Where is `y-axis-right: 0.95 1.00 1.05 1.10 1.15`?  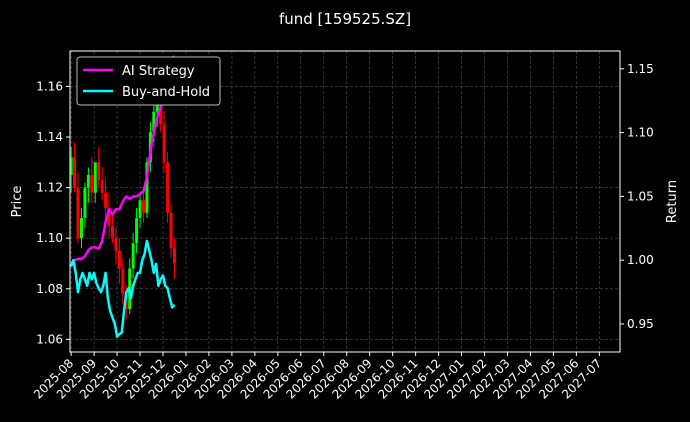
y-axis-right: 0.95 1.00 1.05 1.10 1.15 is located at coordinates (637, 196).